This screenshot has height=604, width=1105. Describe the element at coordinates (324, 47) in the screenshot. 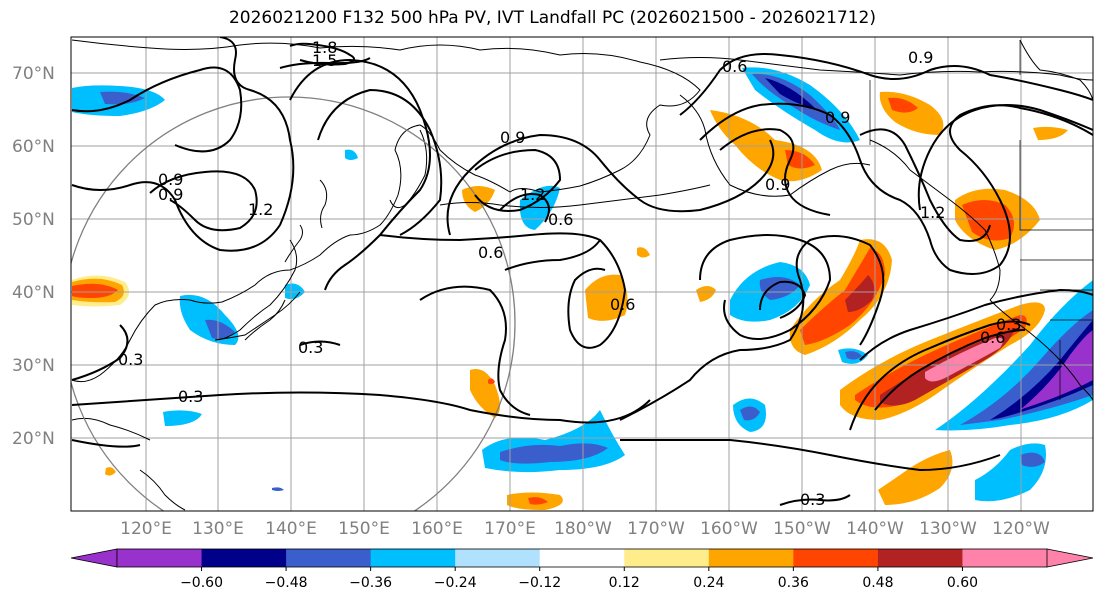

I see `contour-label: 1.8` at that location.